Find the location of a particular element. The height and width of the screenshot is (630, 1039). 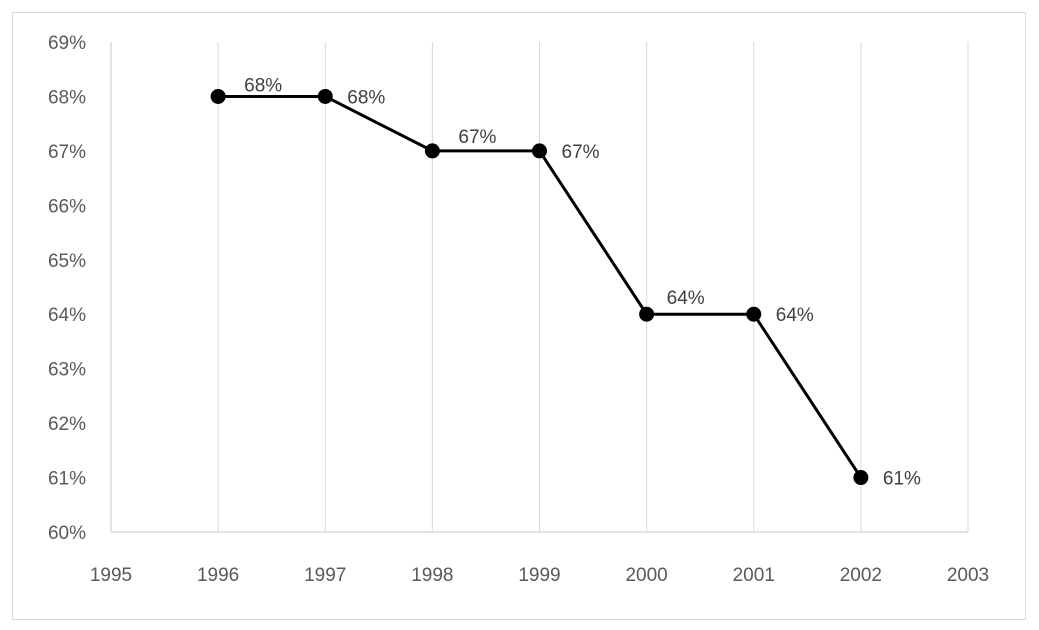

x-tick-label: 2000 is located at coordinates (646, 575).